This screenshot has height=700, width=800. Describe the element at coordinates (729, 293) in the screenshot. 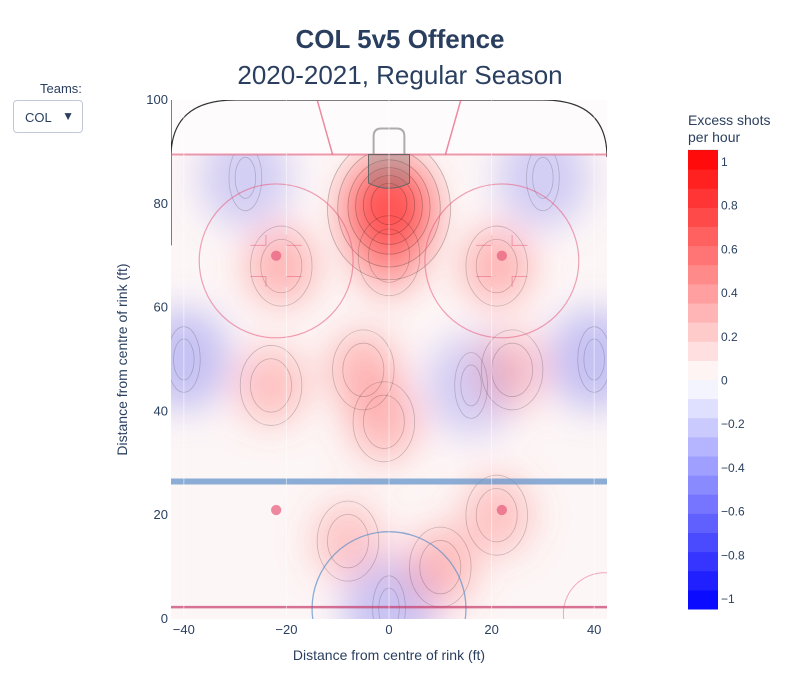

I see `colorbar-tick-label: 0.4` at that location.